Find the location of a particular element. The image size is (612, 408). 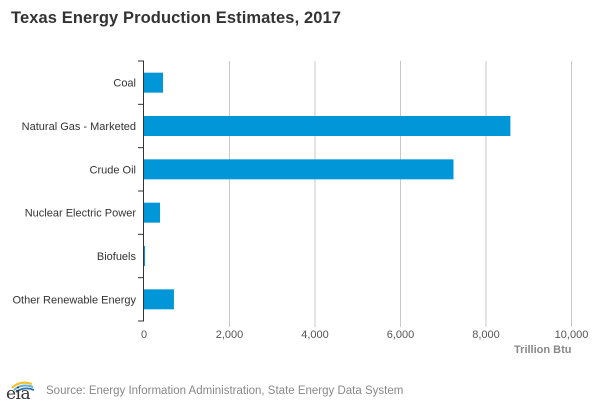

x-tick-label: 4,000 is located at coordinates (315, 335).